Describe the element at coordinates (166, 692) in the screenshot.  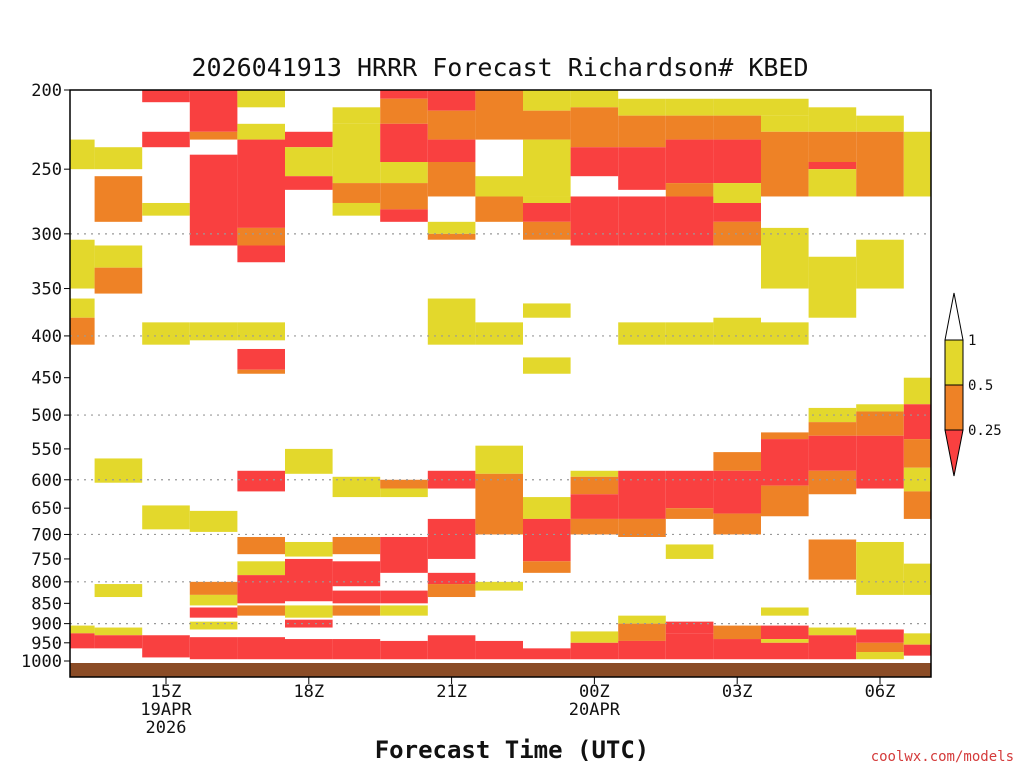
I see `x-tick-label: 15Z` at that location.